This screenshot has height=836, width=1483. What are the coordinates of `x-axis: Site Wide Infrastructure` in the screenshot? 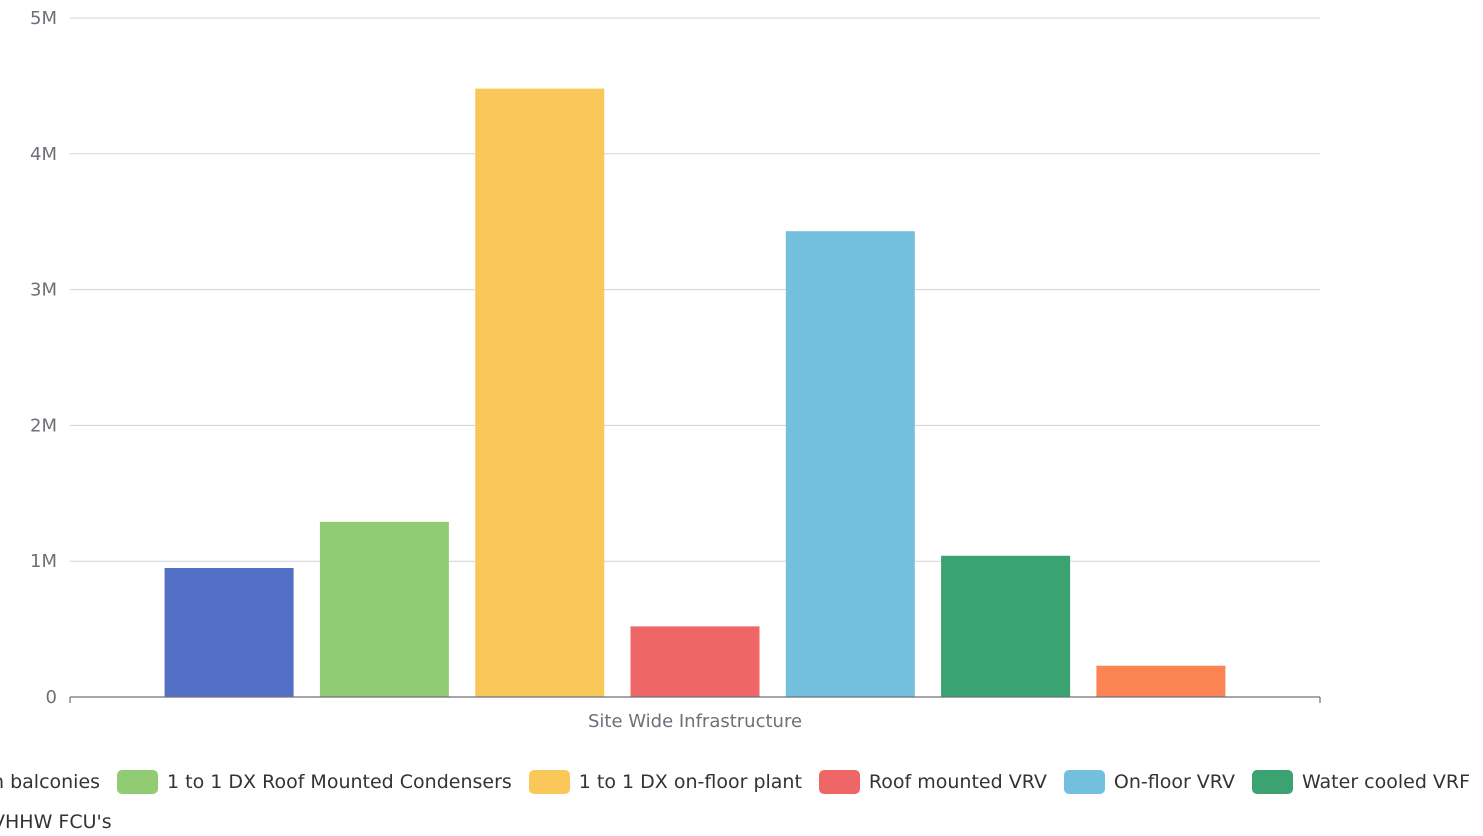 It's located at (695, 714).